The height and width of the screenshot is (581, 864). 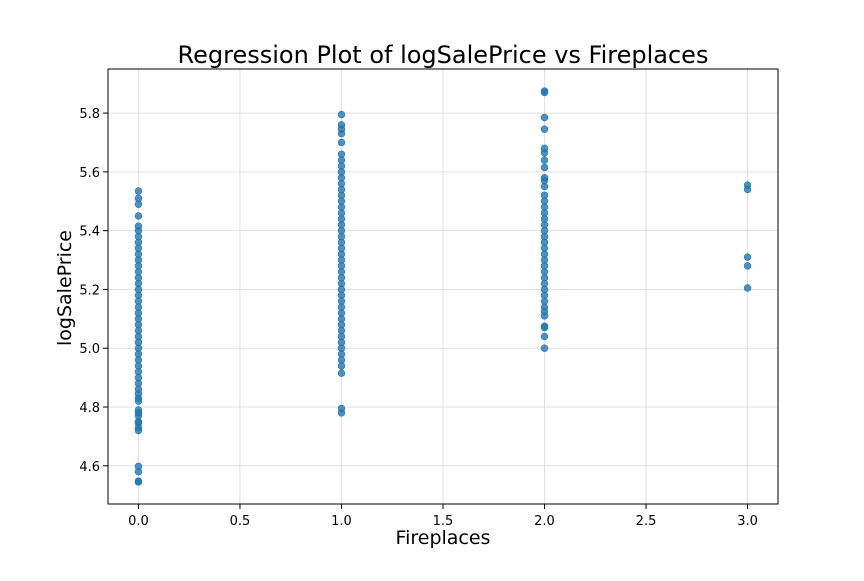 I want to click on x-tick-label: 1.5, so click(x=443, y=521).